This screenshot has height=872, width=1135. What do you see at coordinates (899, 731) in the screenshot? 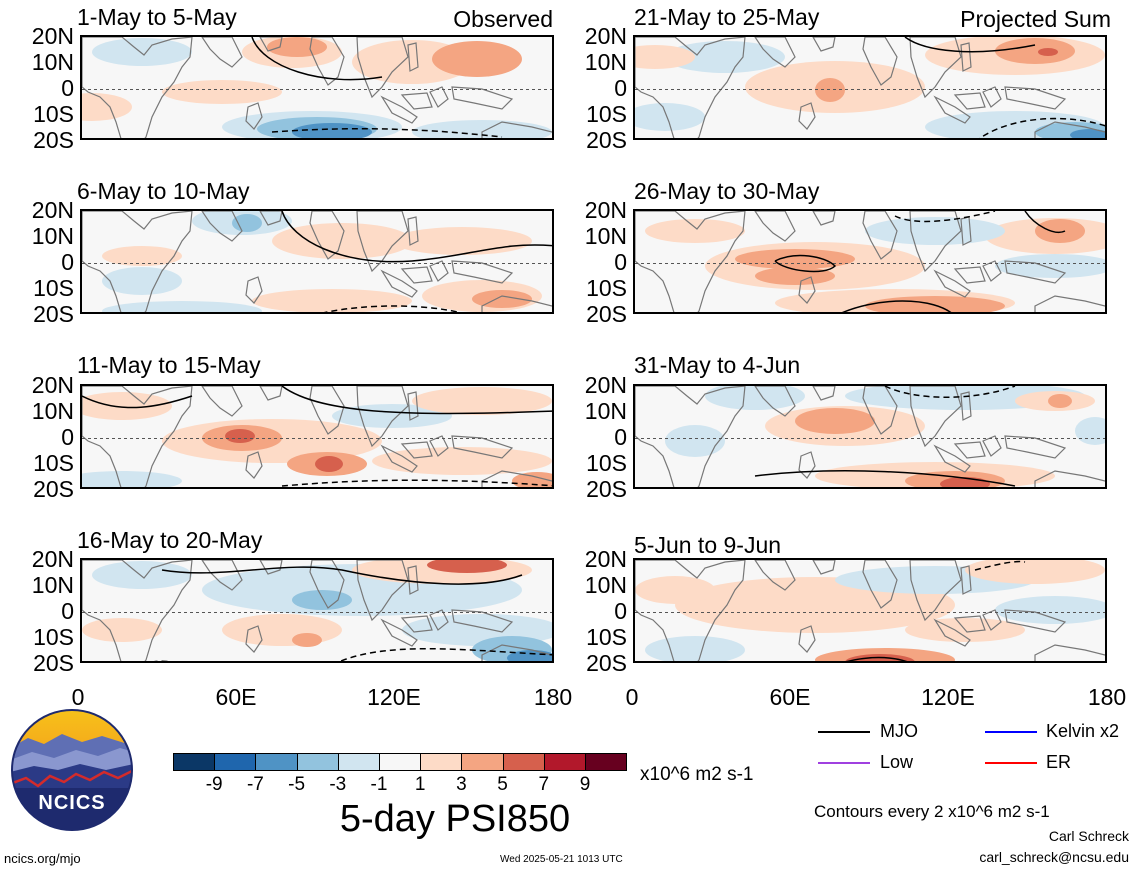
I see `legend-label-mjo: MJO` at bounding box center [899, 731].